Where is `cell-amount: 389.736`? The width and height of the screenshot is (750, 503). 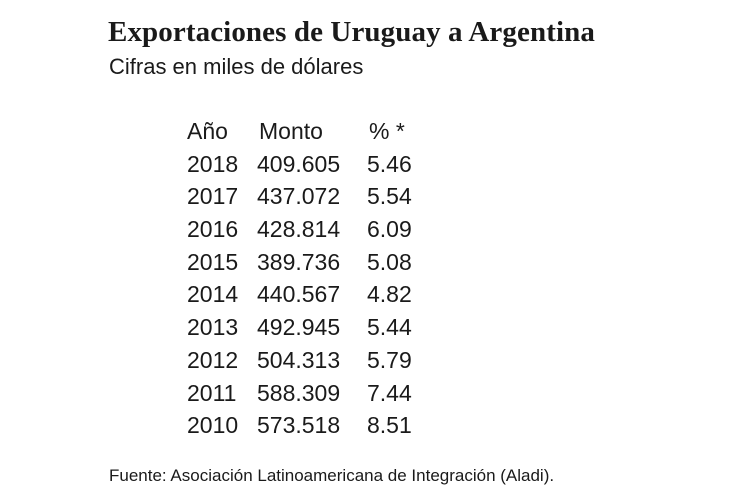
cell-amount: 389.736 is located at coordinates (299, 261).